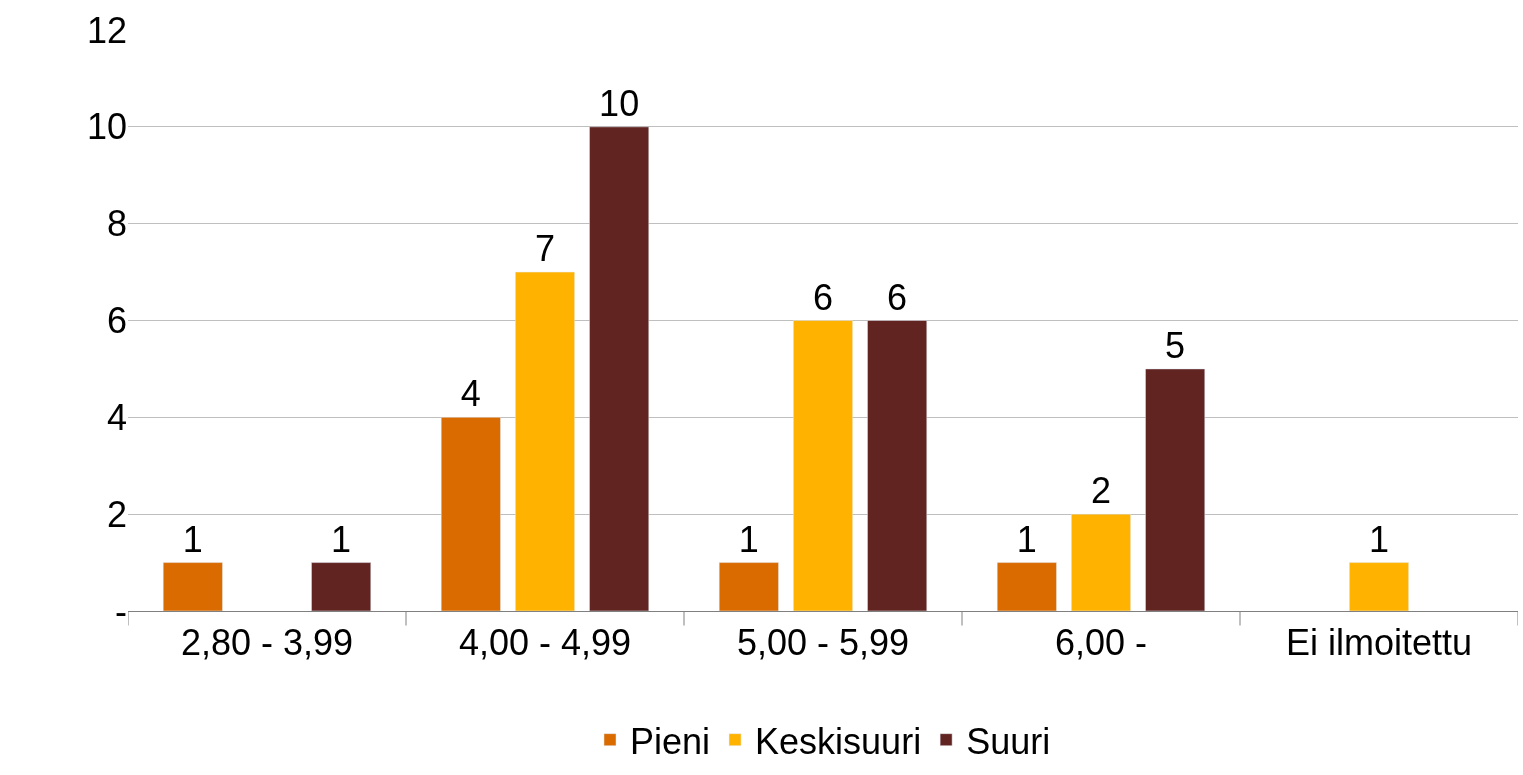  I want to click on x-tick-label: 5,00 - 5,99, so click(823, 643).